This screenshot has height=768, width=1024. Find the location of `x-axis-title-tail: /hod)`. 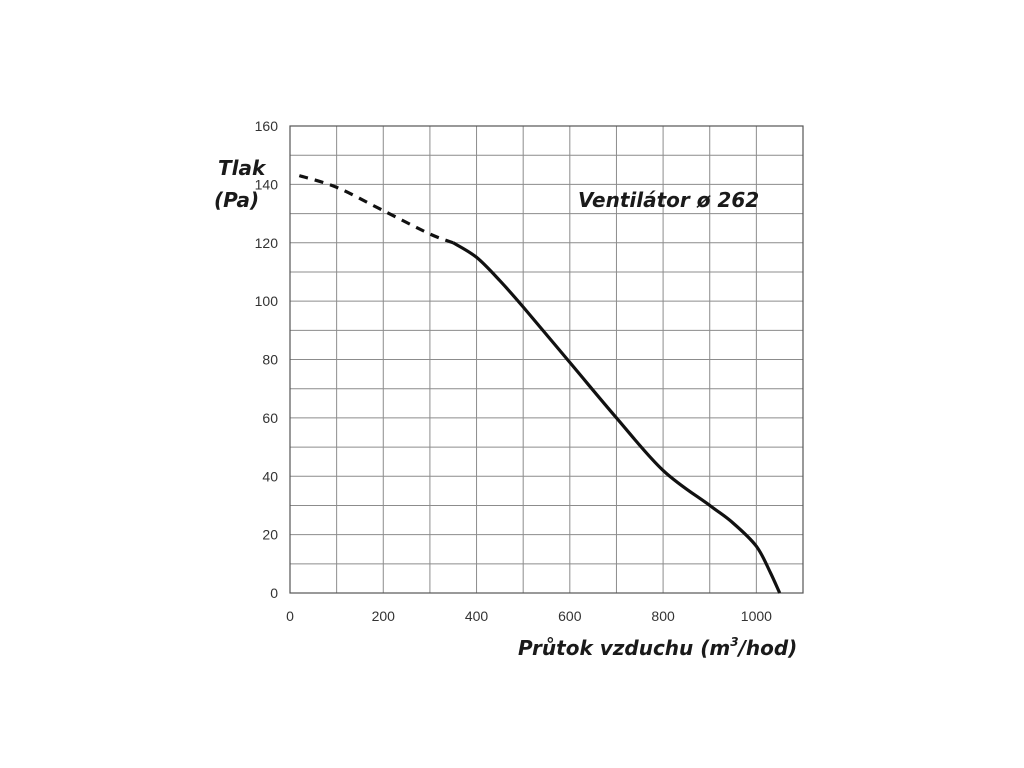

x-axis-title-tail: /hod) is located at coordinates (767, 648).